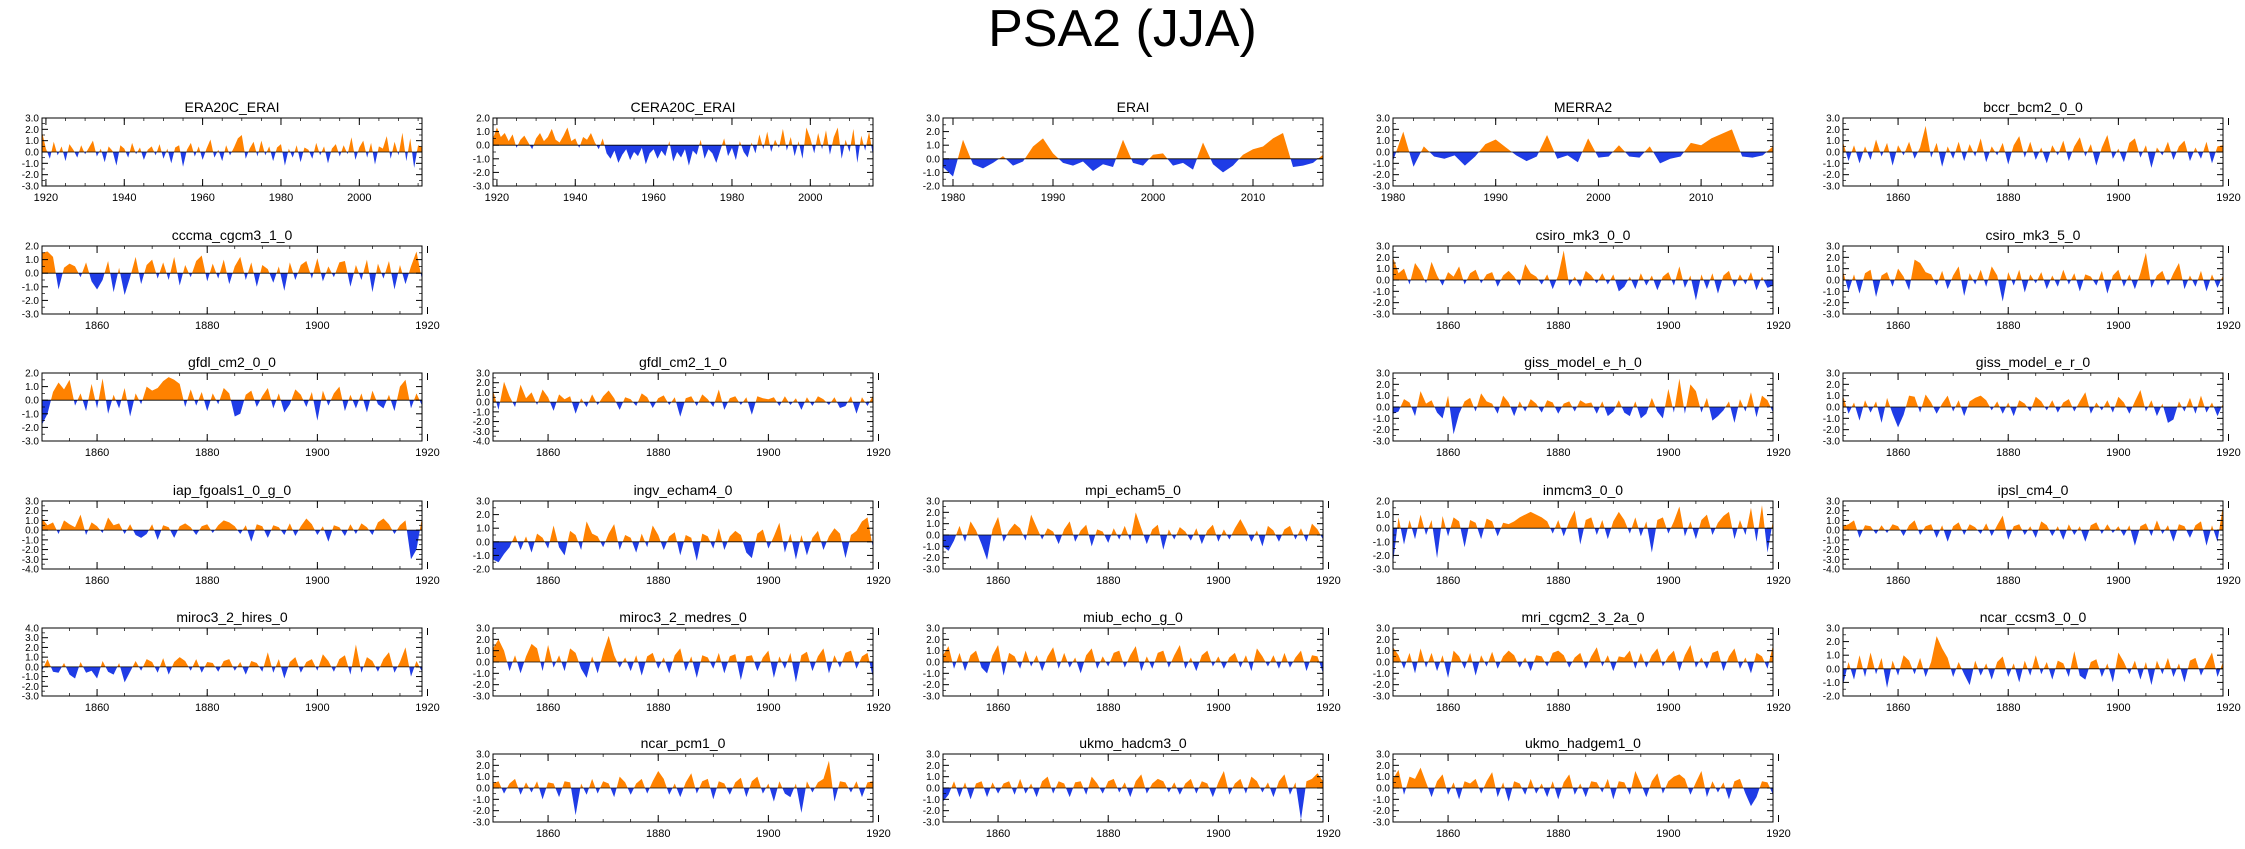 This screenshot has height=849, width=2245. What do you see at coordinates (2033, 490) in the screenshot?
I see `panel-title: ipsl_cm4_0` at bounding box center [2033, 490].